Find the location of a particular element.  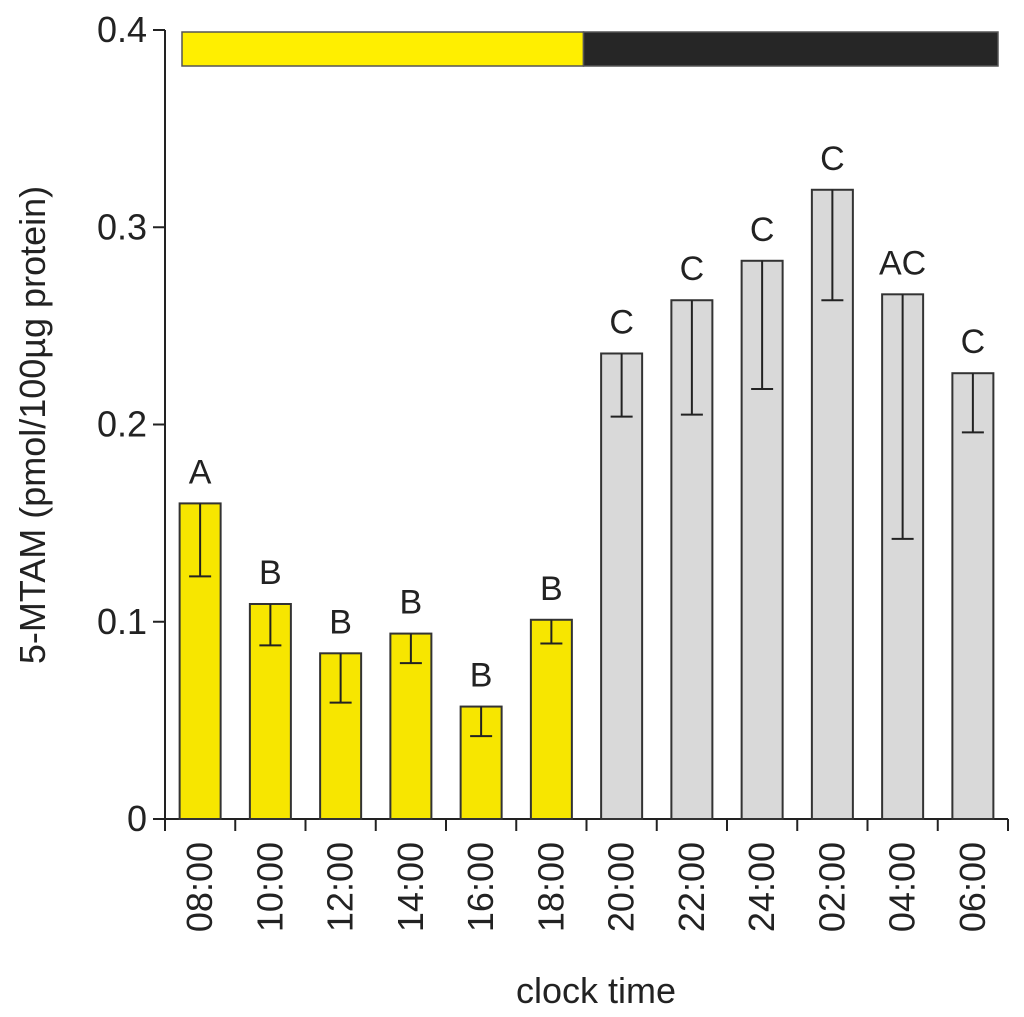

dark-phase-bar is located at coordinates (790, 49).